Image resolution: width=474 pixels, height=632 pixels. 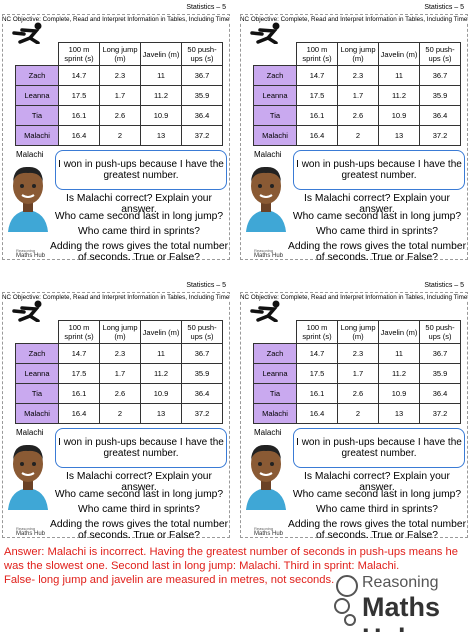 I want to click on logo-bottom: Maths Hub, so click(x=269, y=534).